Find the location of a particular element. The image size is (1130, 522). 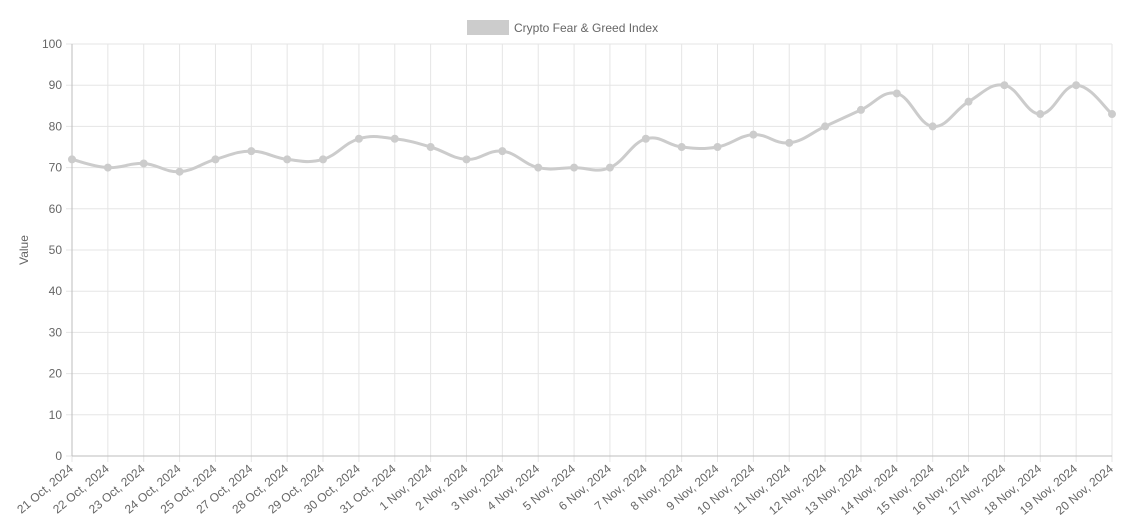

legend-label: Crypto Fear & Greed Index is located at coordinates (586, 28).